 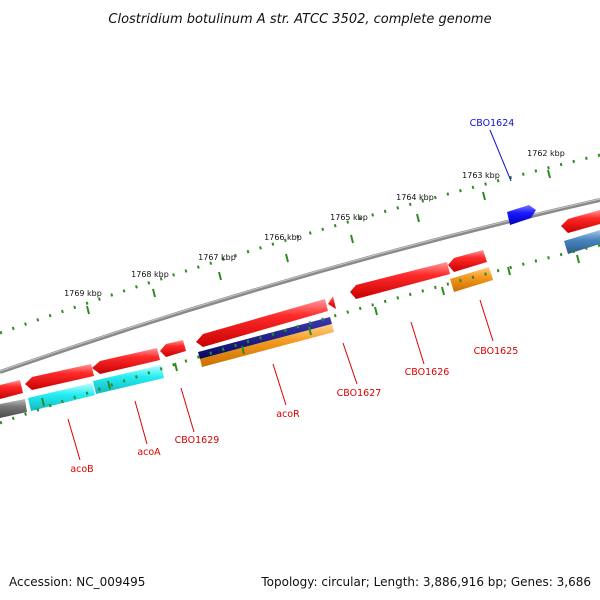 What do you see at coordinates (141, 422) in the screenshot?
I see `leader-line-acoa` at bounding box center [141, 422].